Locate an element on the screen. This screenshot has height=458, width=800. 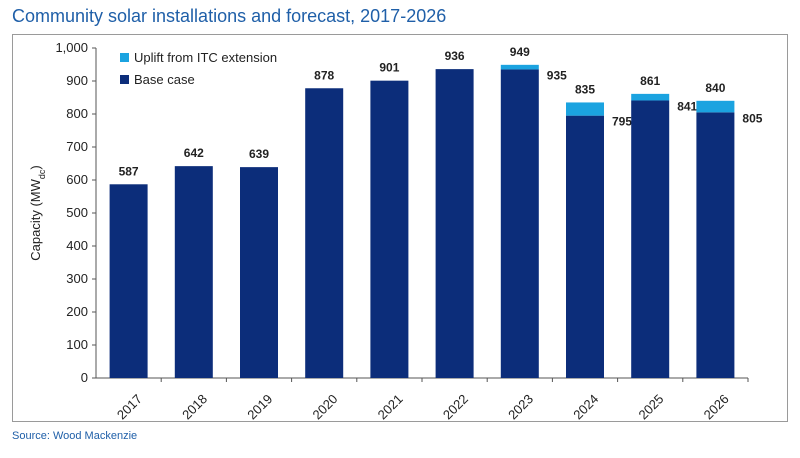
base-data-label: 935 is located at coordinates (557, 75).